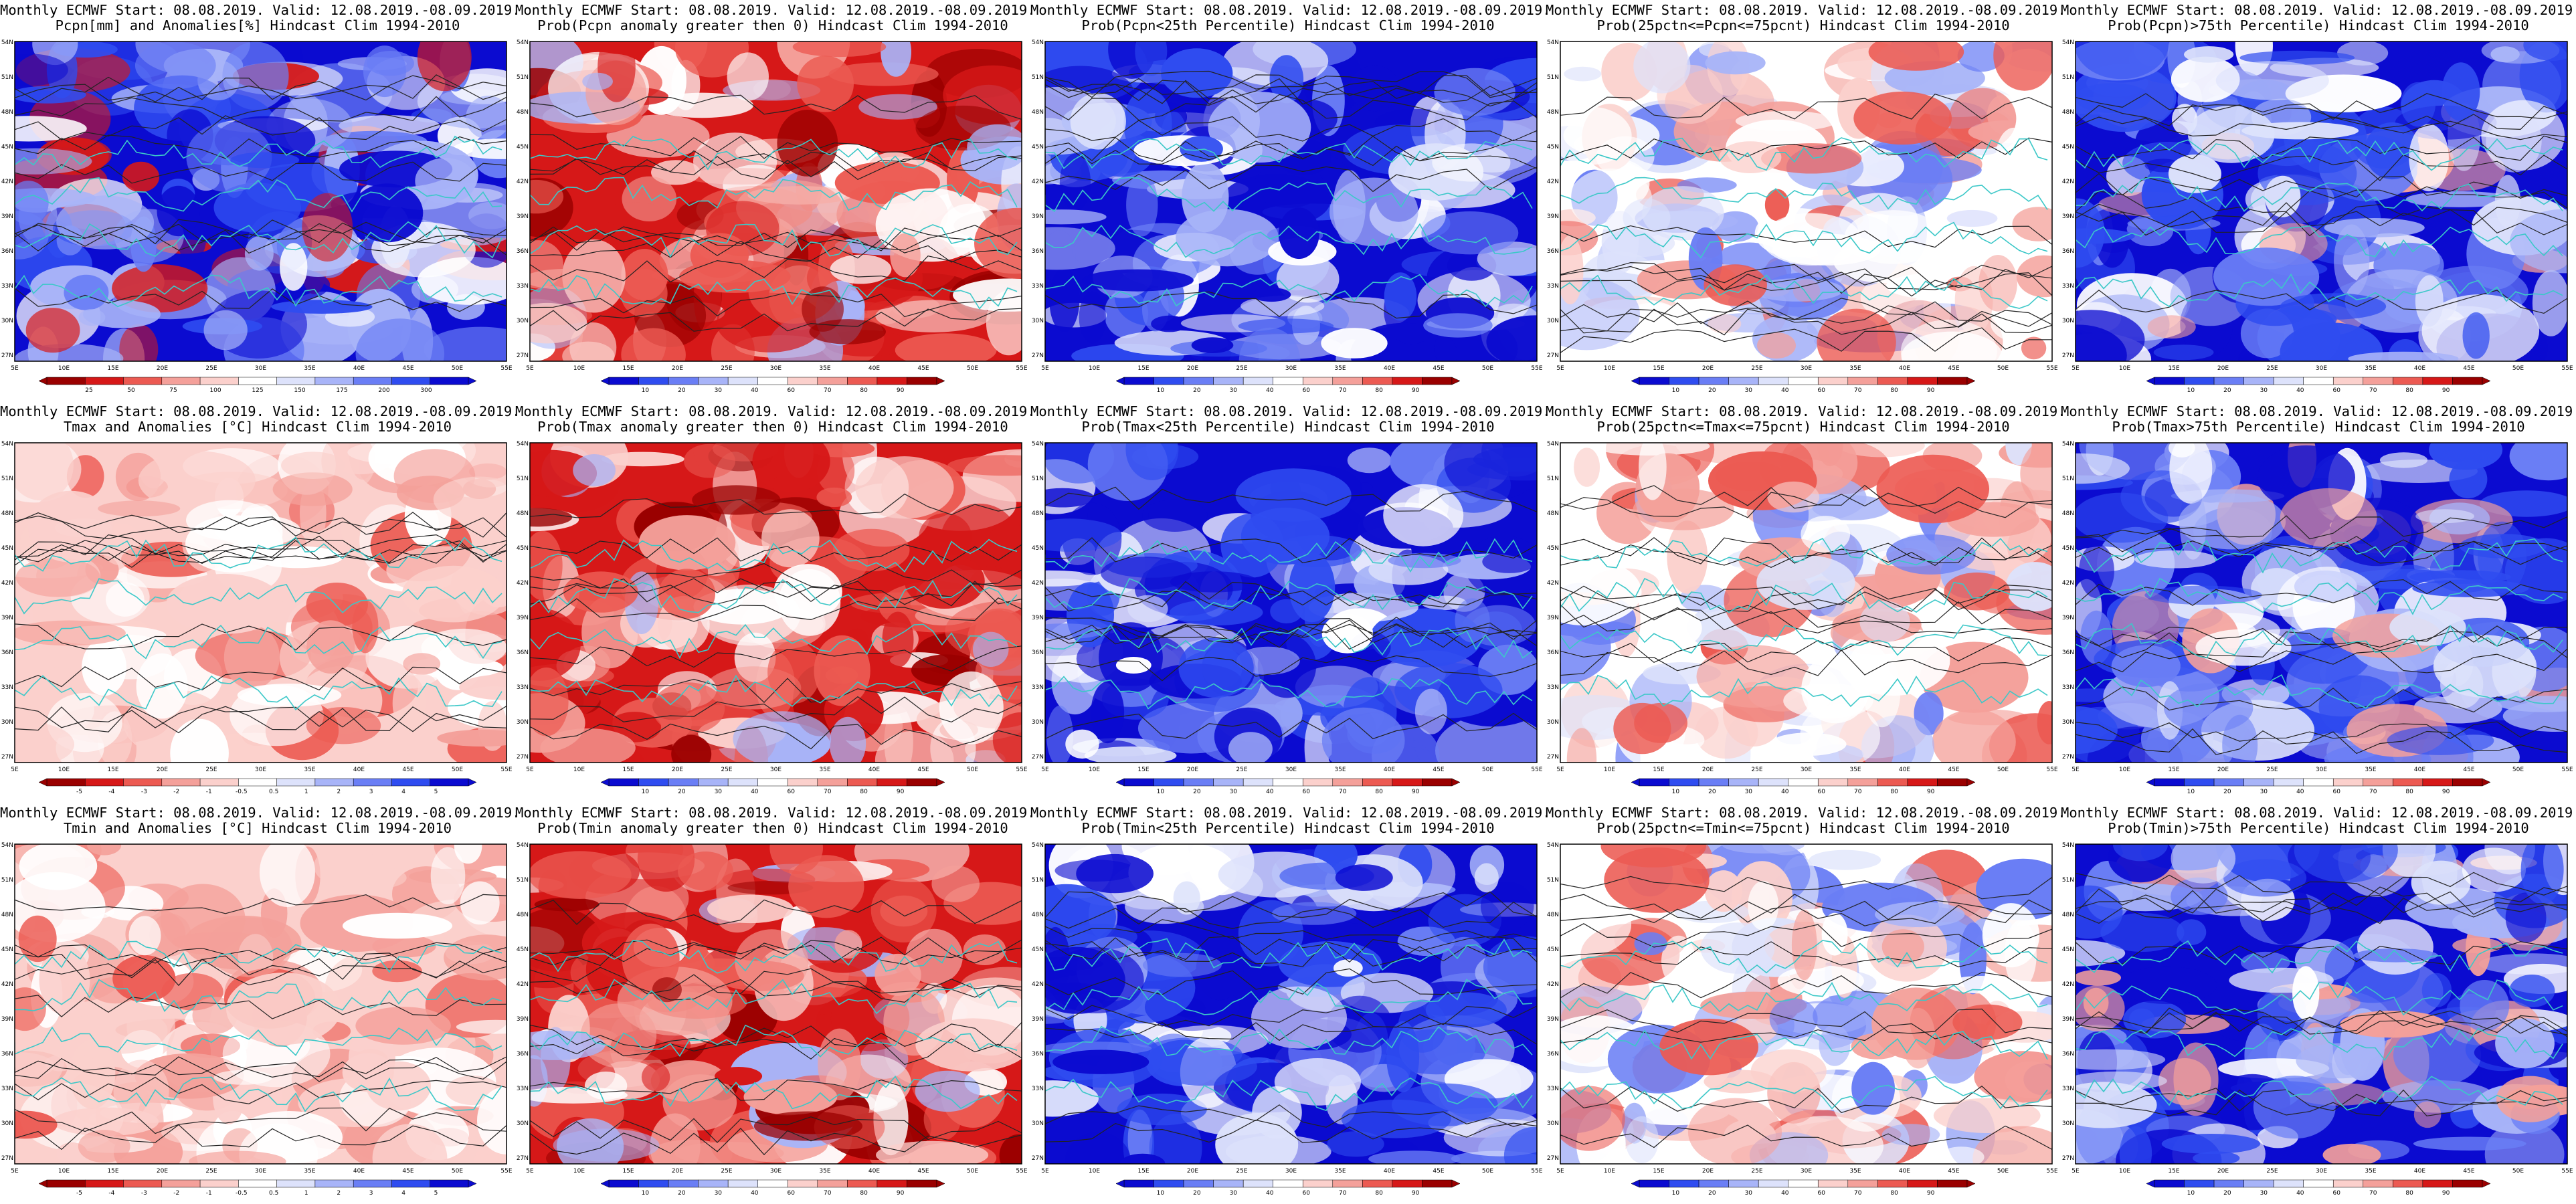 This screenshot has width=2576, height=1204. I want to click on colorbar-tick-label: 80, so click(1894, 1193).